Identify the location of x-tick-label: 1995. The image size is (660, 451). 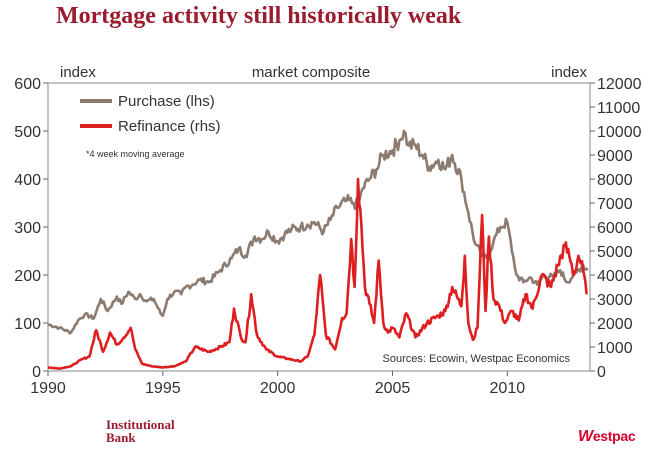
(163, 388).